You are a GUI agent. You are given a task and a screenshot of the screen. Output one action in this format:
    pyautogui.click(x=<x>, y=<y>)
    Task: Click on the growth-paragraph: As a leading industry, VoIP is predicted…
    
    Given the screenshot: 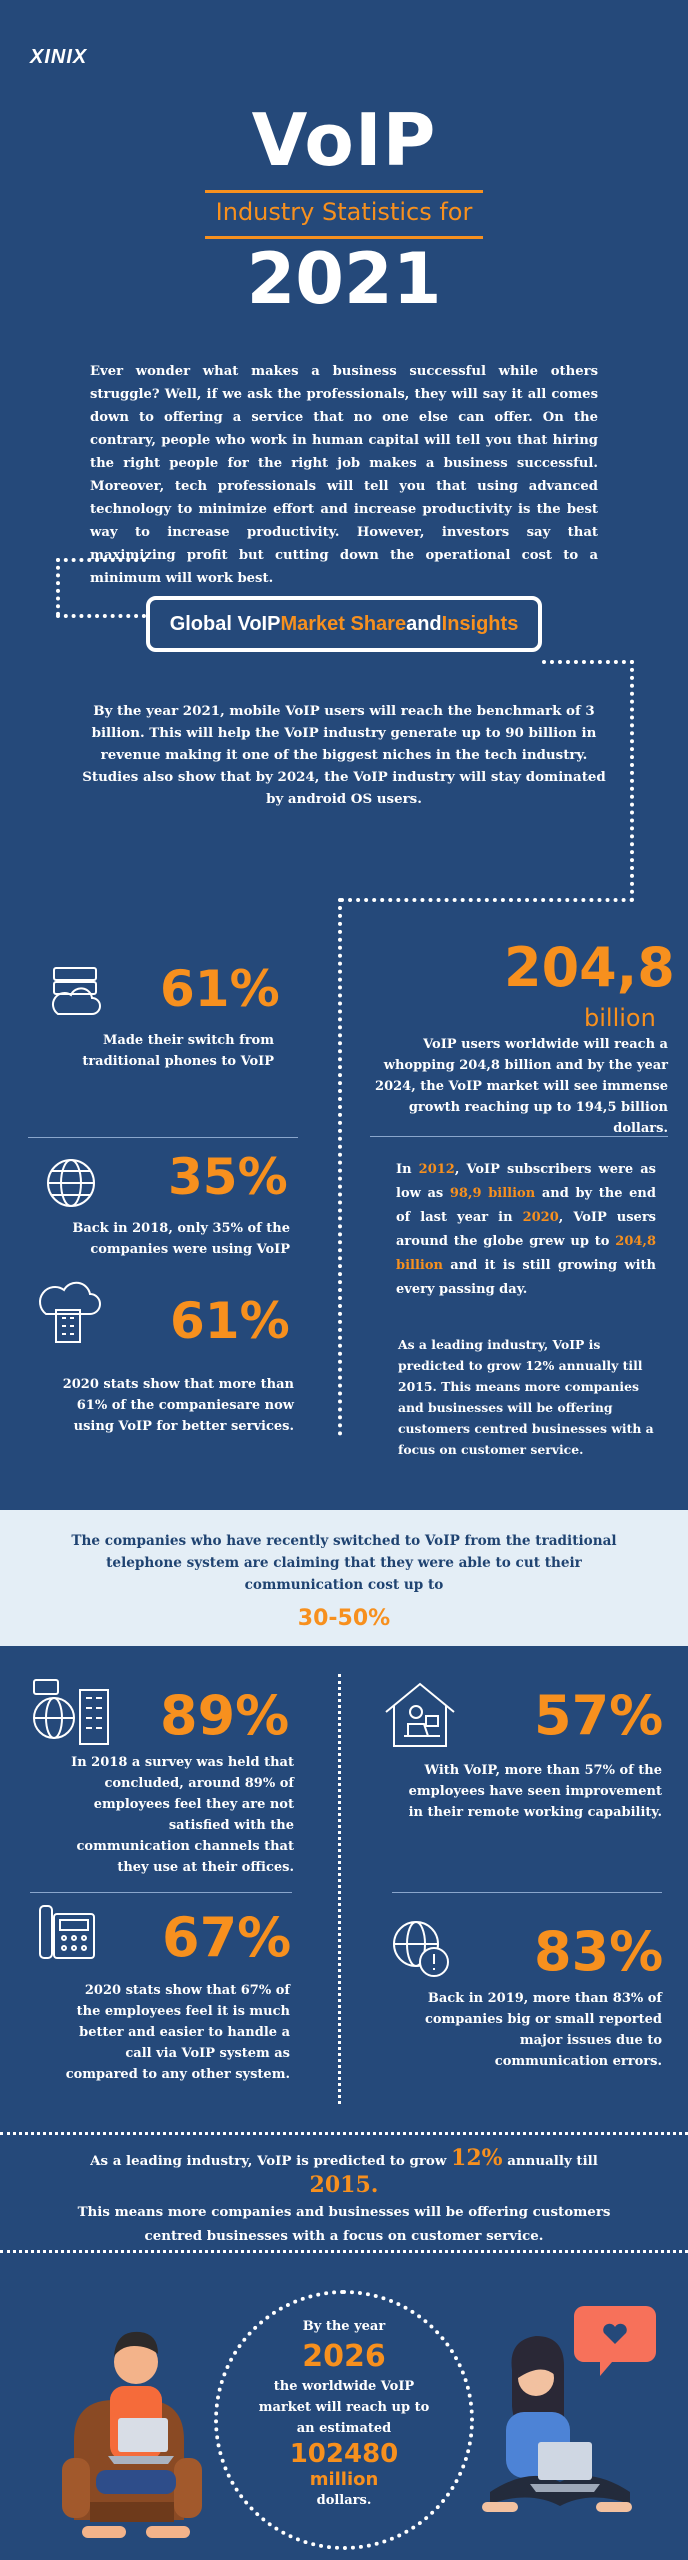 What is the action you would take?
    pyautogui.click(x=344, y=2197)
    